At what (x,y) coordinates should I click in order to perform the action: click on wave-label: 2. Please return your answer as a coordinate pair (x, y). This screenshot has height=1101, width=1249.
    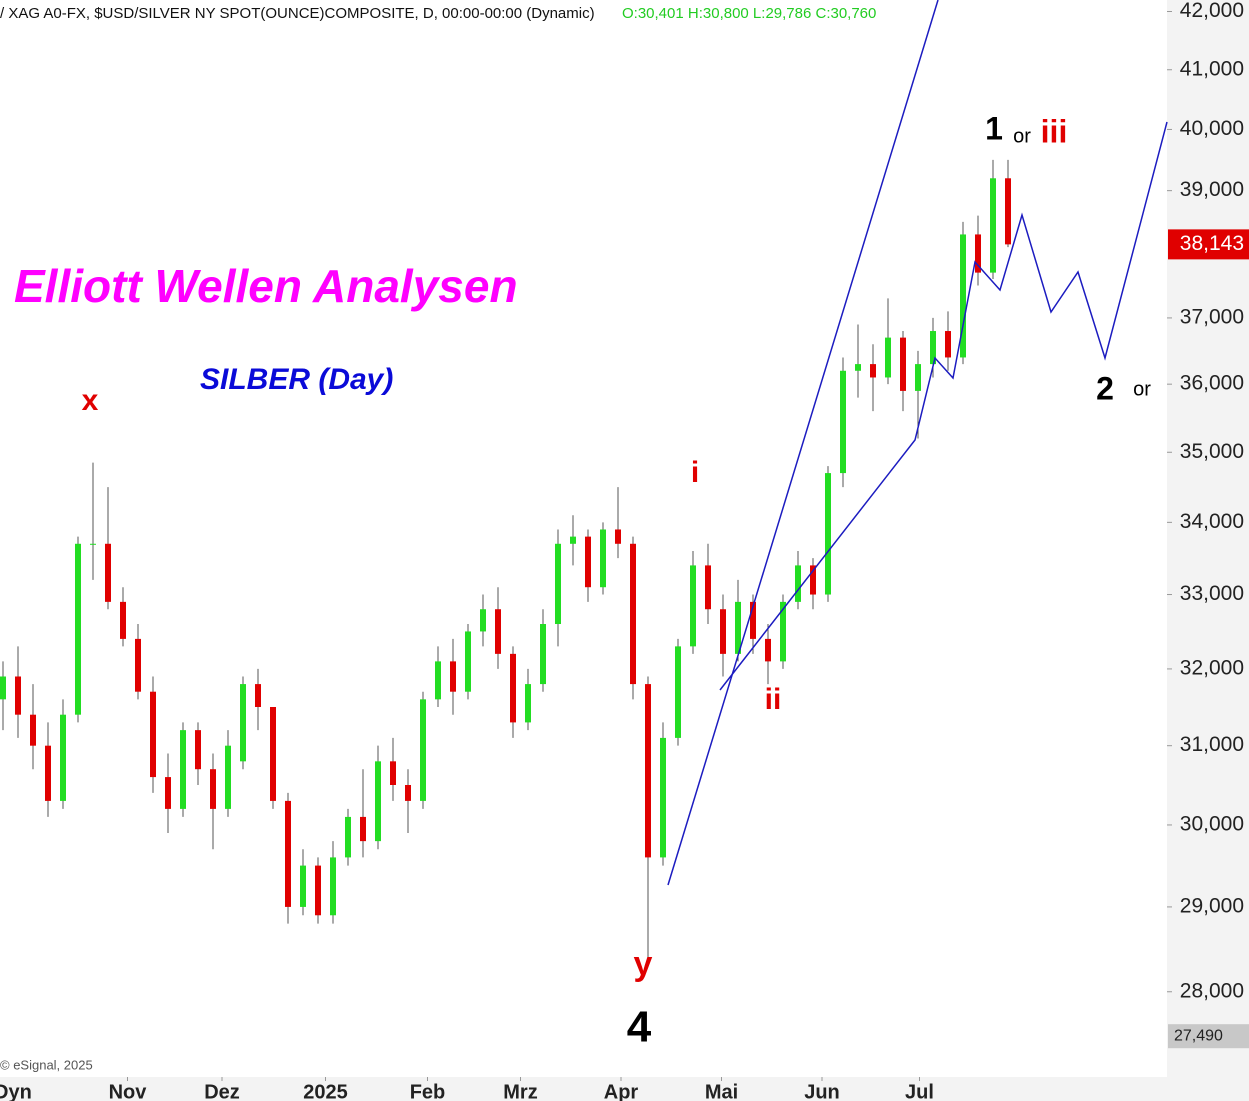
    Looking at the image, I should click on (1105, 388).